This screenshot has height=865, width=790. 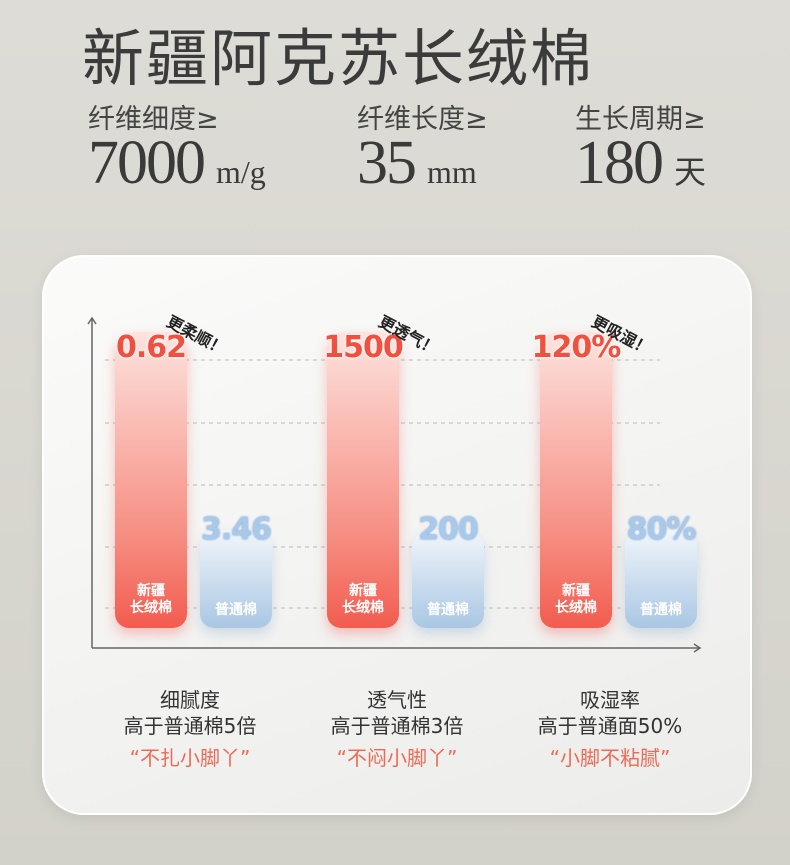 What do you see at coordinates (190, 700) in the screenshot?
I see `caption: 细腻度` at bounding box center [190, 700].